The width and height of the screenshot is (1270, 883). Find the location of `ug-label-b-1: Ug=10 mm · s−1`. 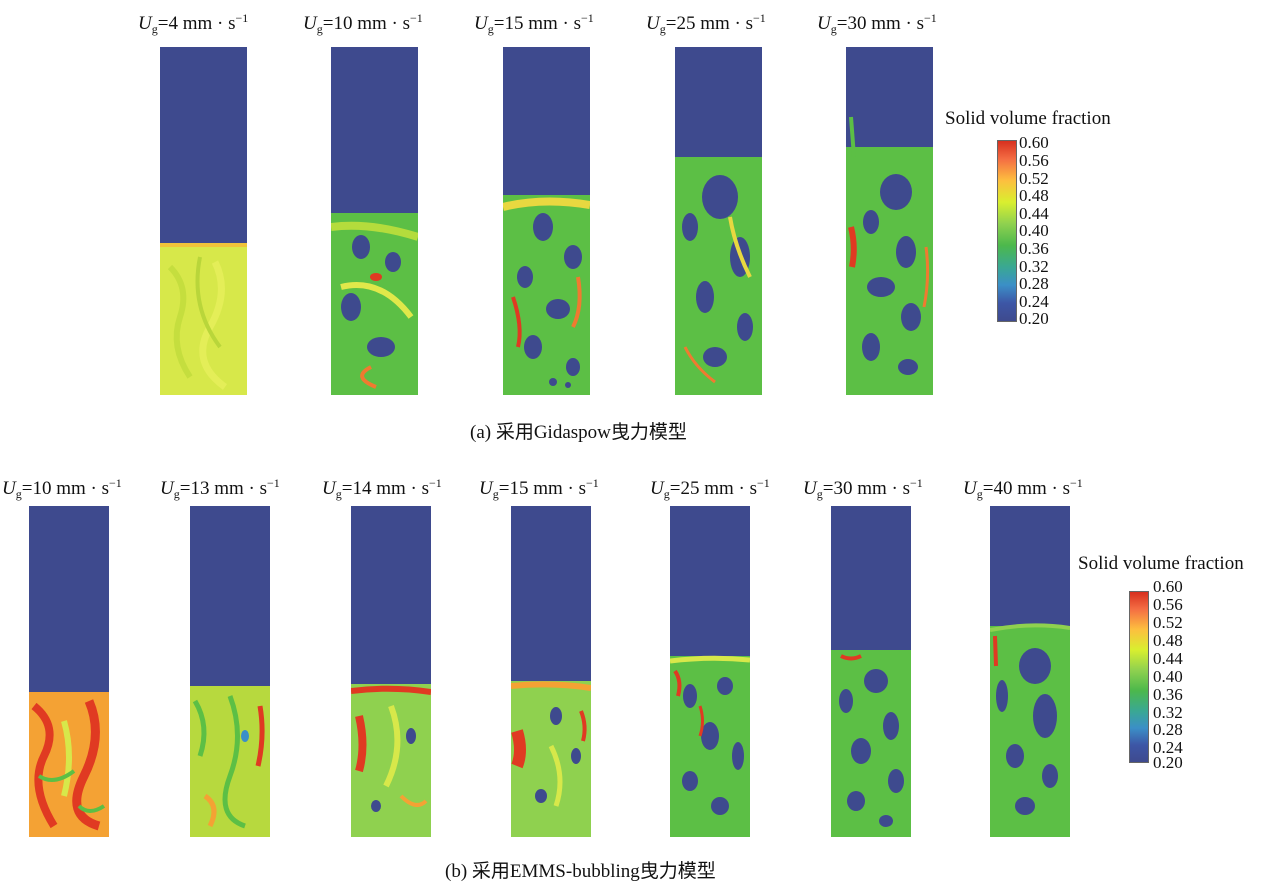

ug-label-b-1: Ug=10 mm · s−1 is located at coordinates (62, 488).